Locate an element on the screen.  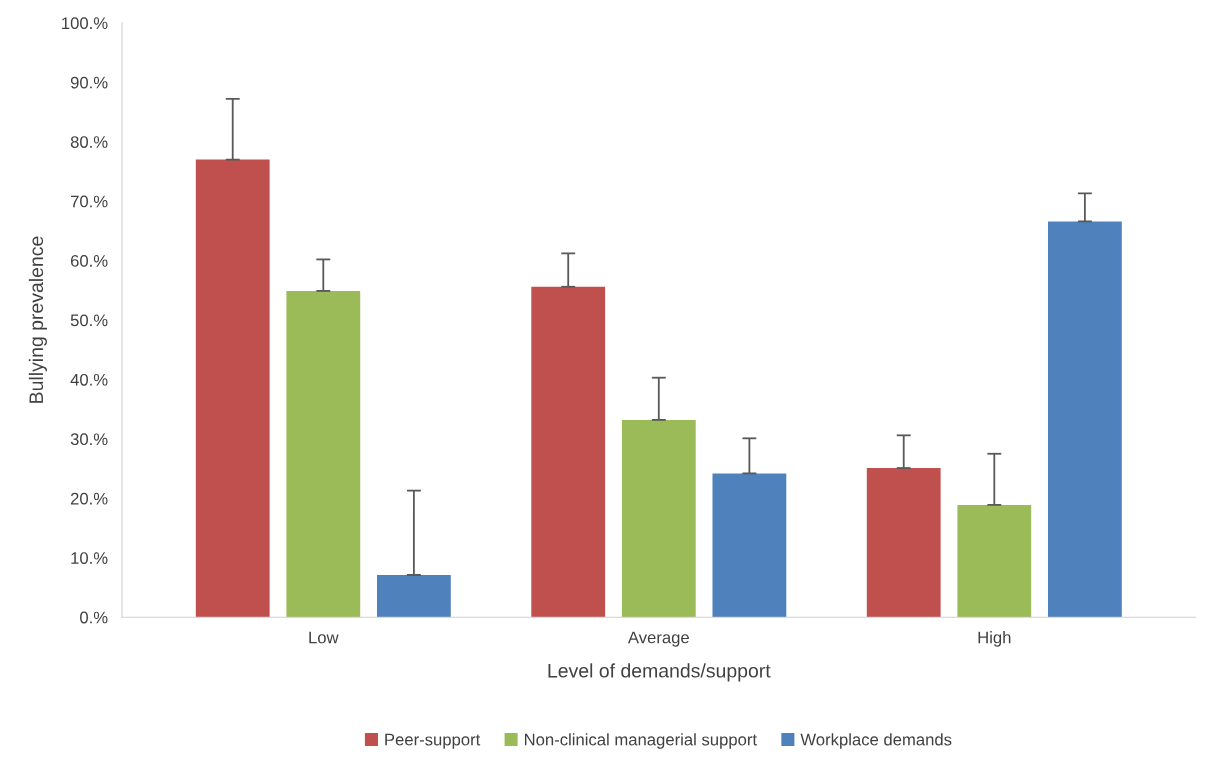
y-tick-label: 10.% is located at coordinates (89, 558).